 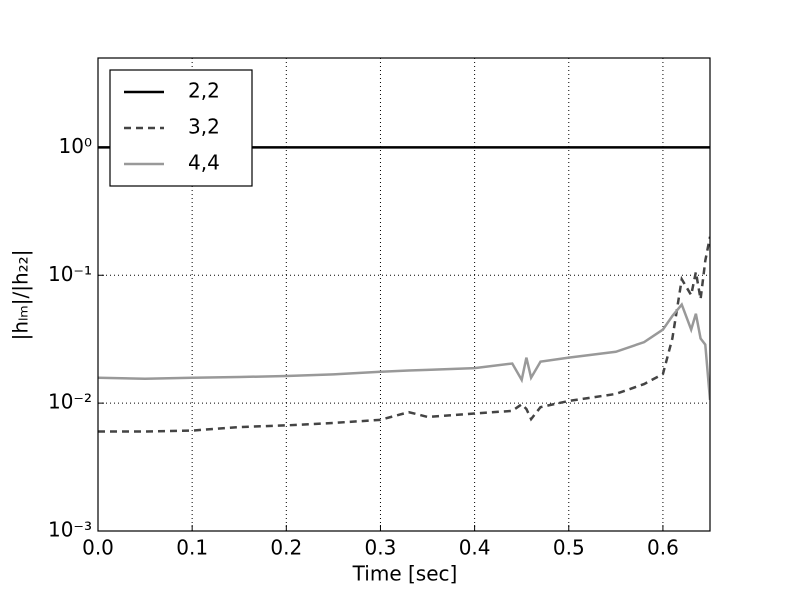 I want to click on x-tick-label: 0.2, so click(x=286, y=548).